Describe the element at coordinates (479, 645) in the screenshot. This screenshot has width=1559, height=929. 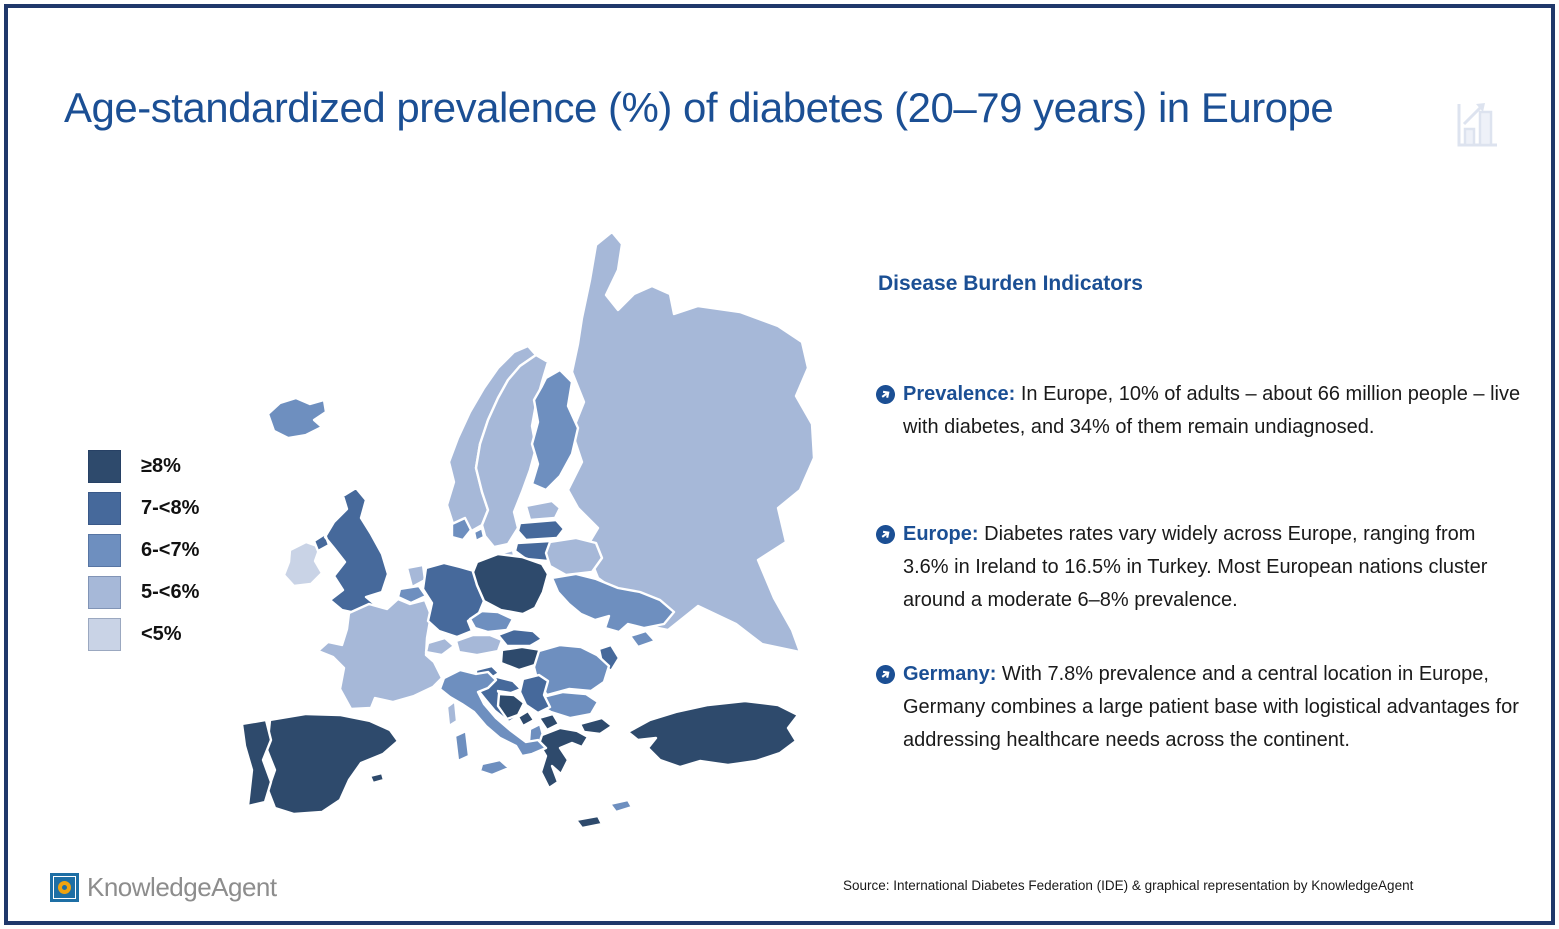
I see `map-country-austria` at that location.